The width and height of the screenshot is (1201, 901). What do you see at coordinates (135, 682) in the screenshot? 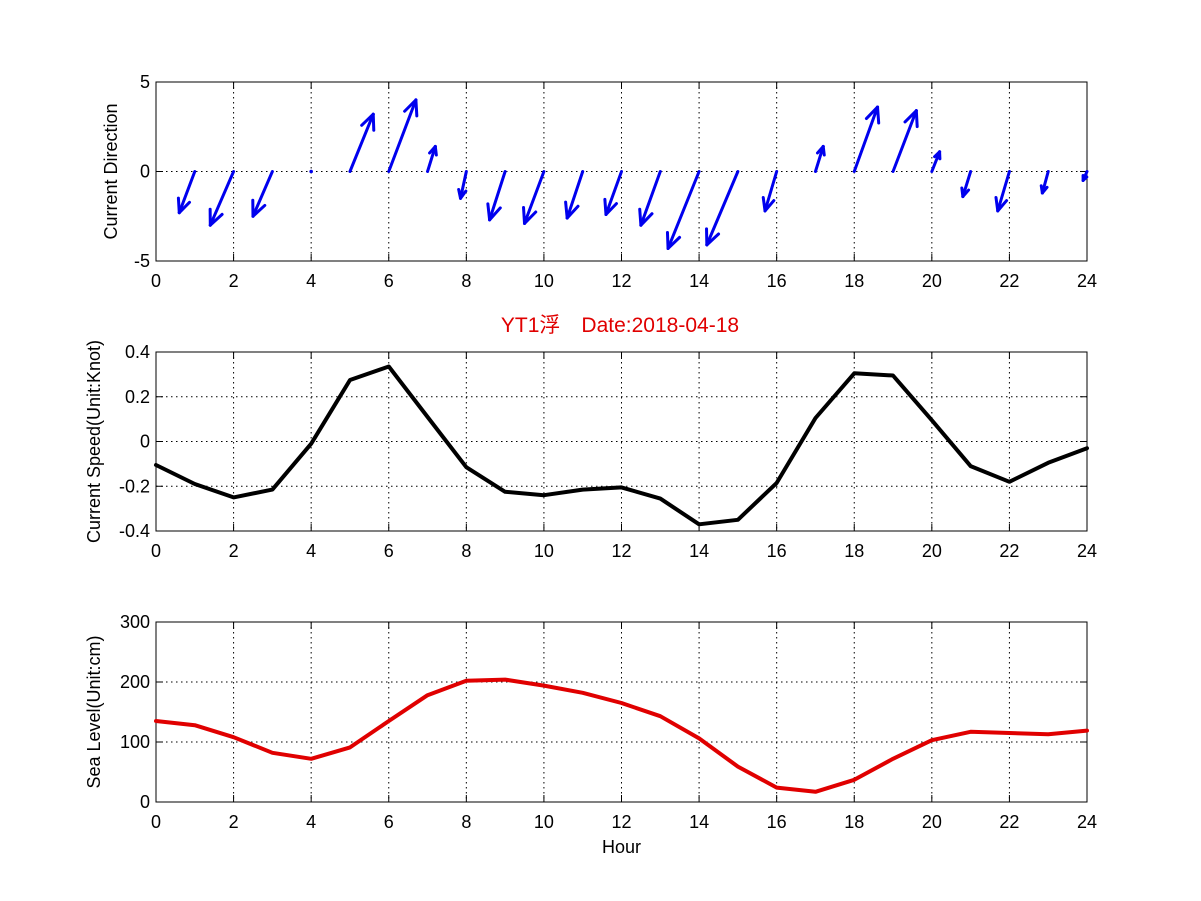
I see `y-tick-label: 200` at bounding box center [135, 682].